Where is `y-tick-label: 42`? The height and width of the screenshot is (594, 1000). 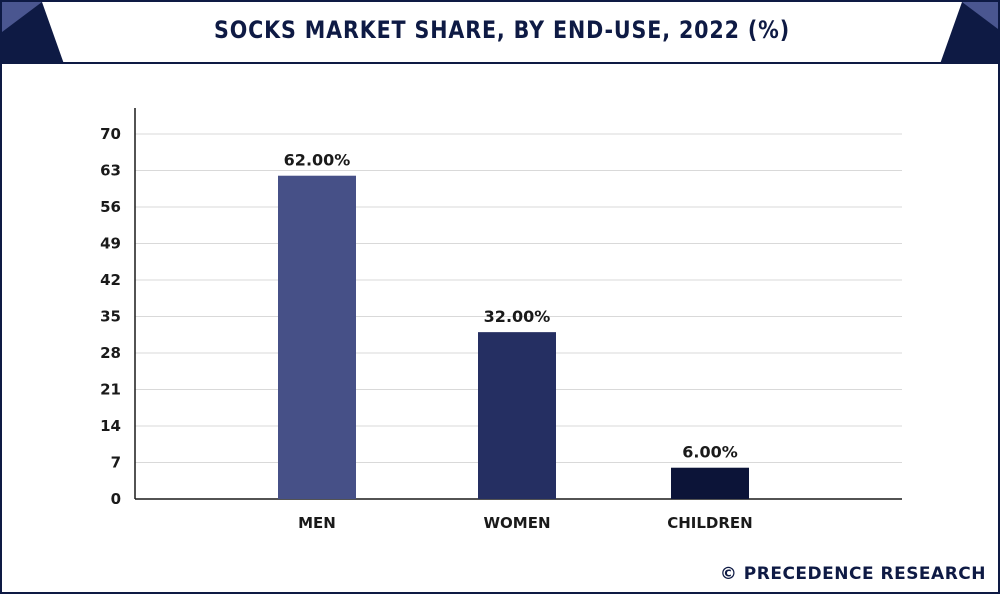 y-tick-label: 42 is located at coordinates (110, 280).